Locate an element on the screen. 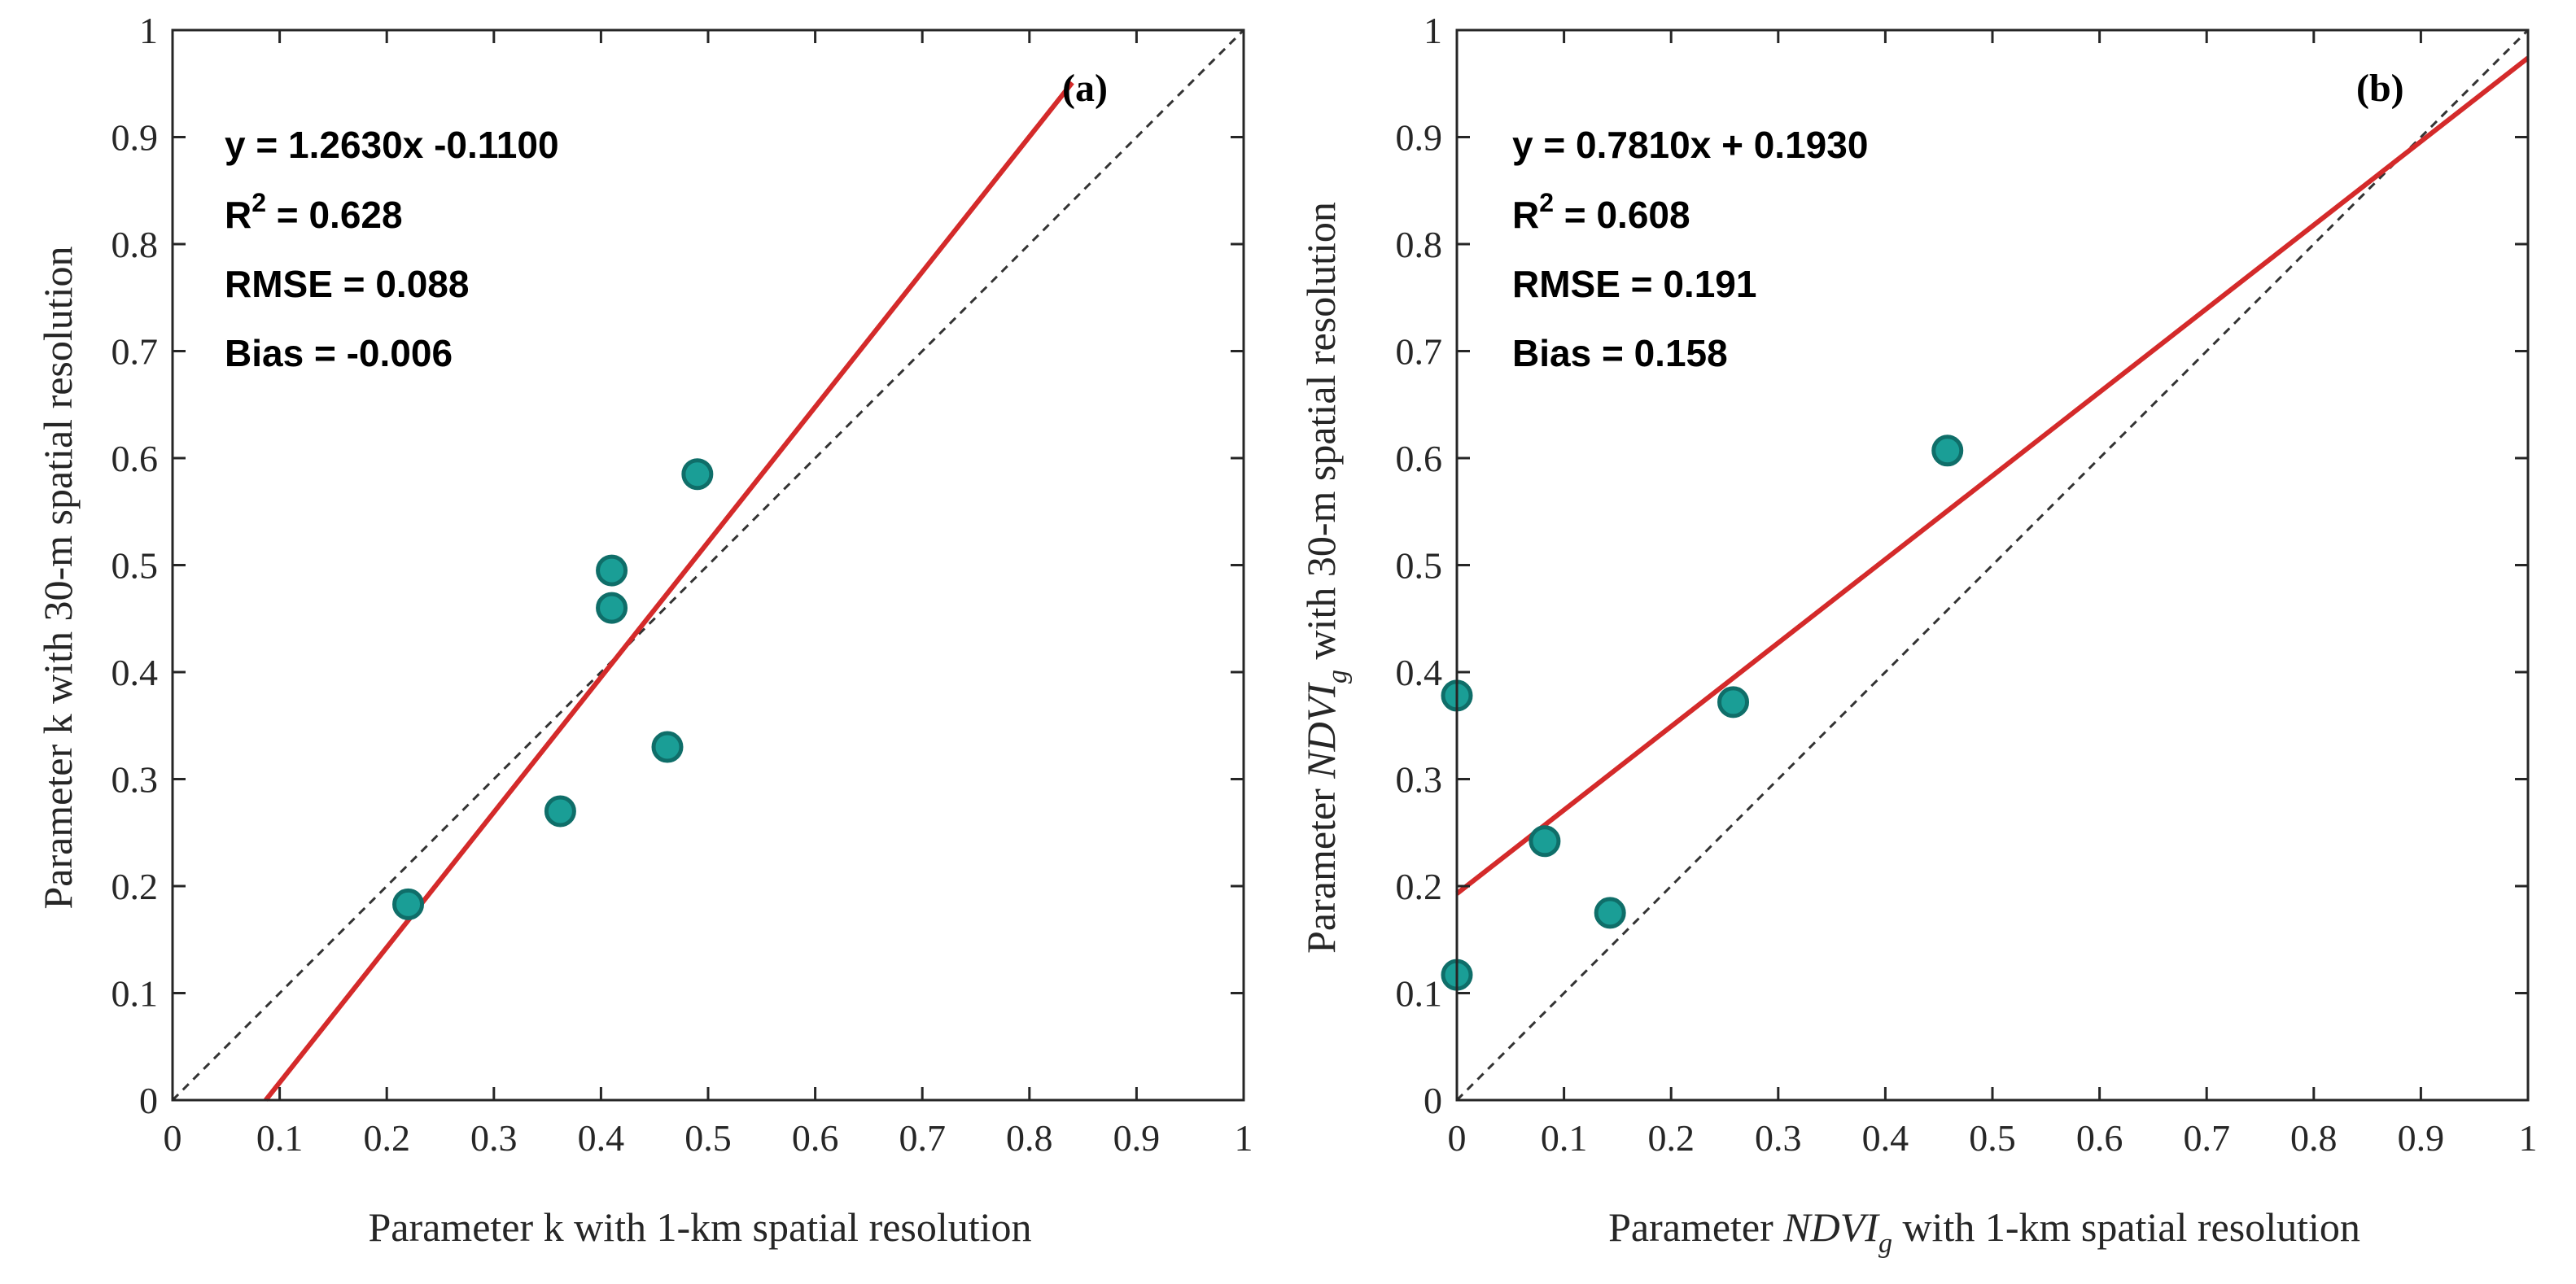 This screenshot has width=2576, height=1284. panel-a-y-tick-label: 0.6 is located at coordinates (135, 458).